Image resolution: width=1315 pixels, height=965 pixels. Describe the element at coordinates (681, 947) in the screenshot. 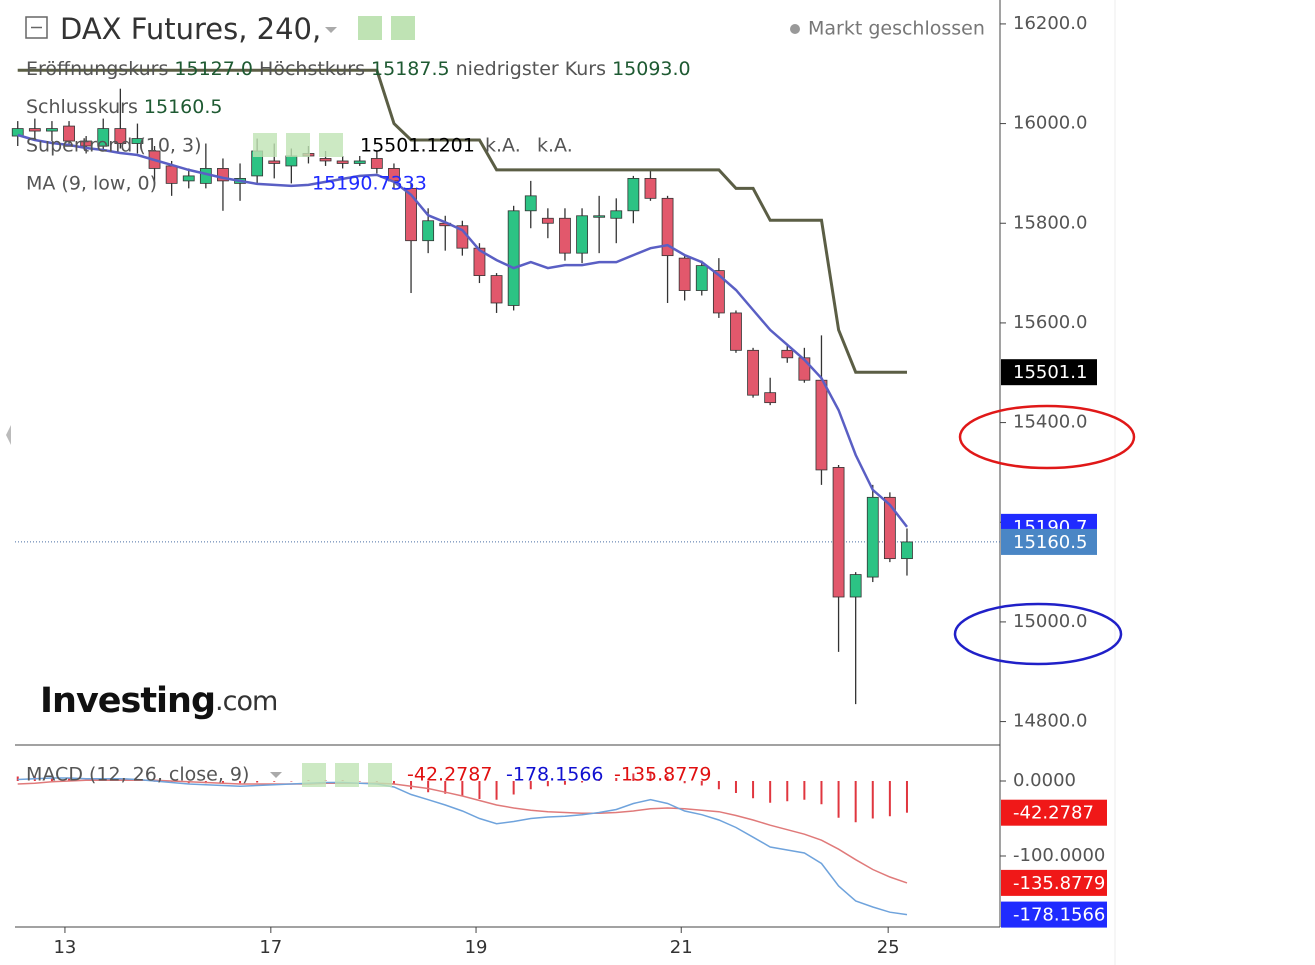

I see `x-tick-label: 21` at that location.